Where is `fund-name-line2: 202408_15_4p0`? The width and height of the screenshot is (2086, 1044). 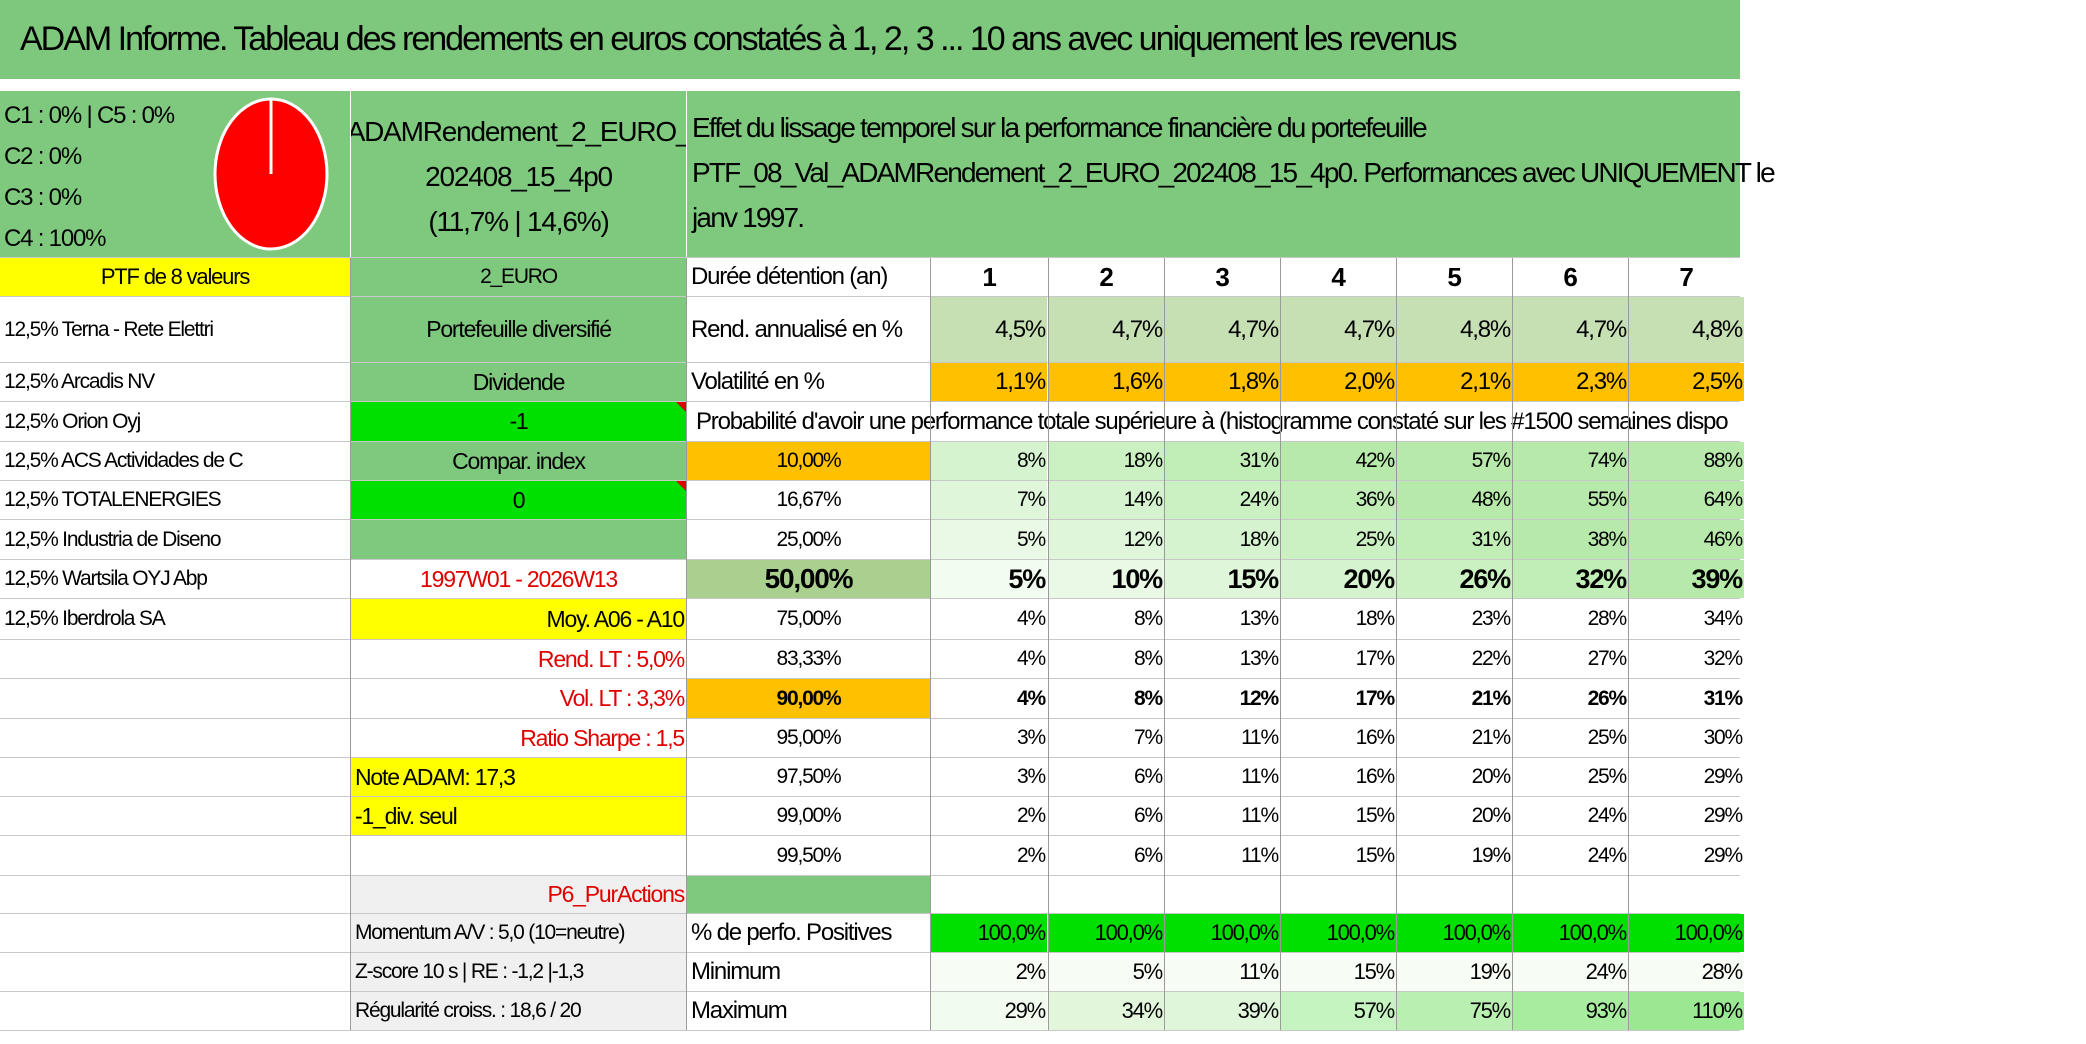
fund-name-line2: 202408_15_4p0 is located at coordinates (519, 176).